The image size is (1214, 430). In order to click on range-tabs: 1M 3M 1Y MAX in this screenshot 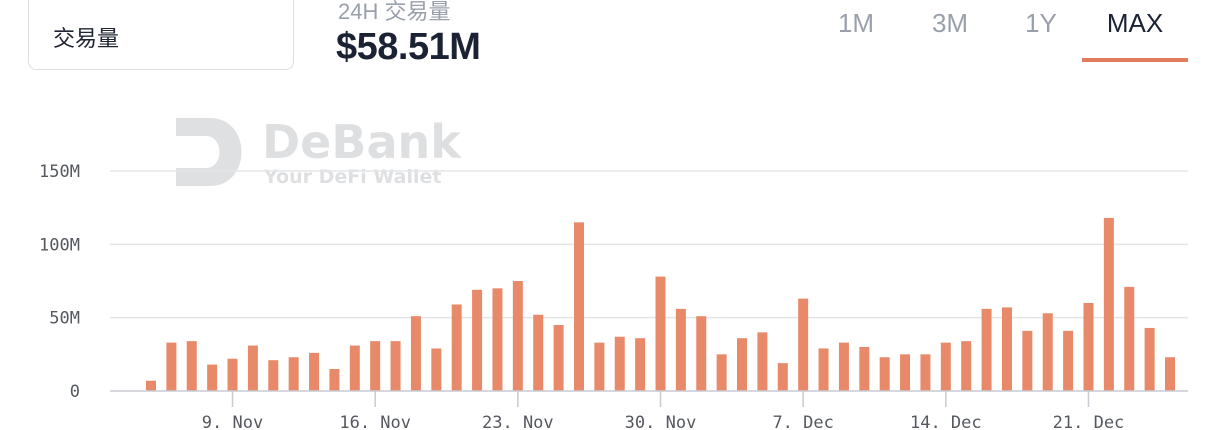, I will do `click(1000, 31)`.